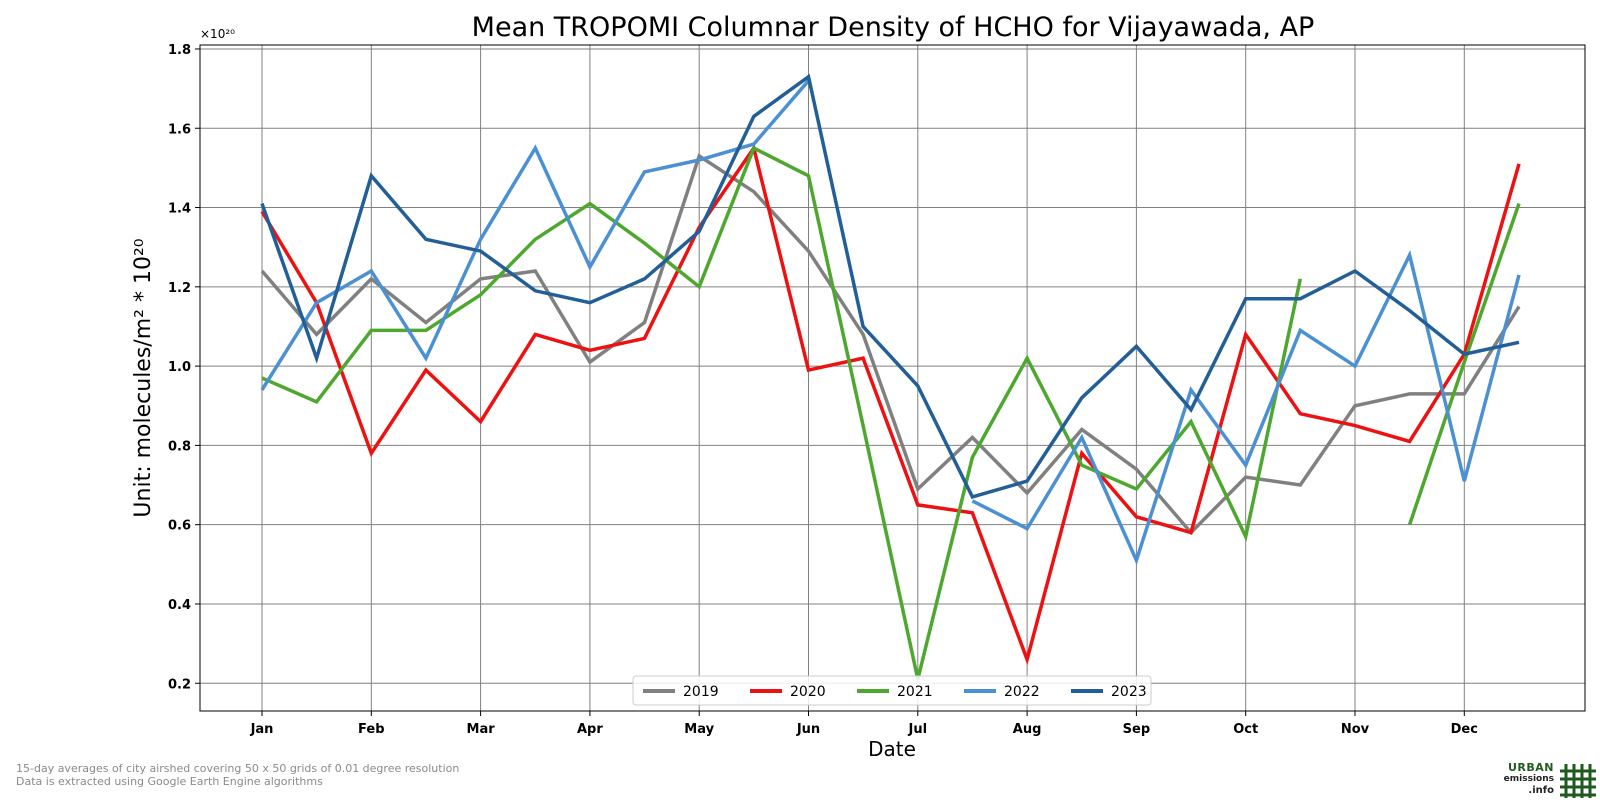 The image size is (1600, 800). Describe the element at coordinates (701, 692) in the screenshot. I see `legend-label-2019: 2019` at that location.